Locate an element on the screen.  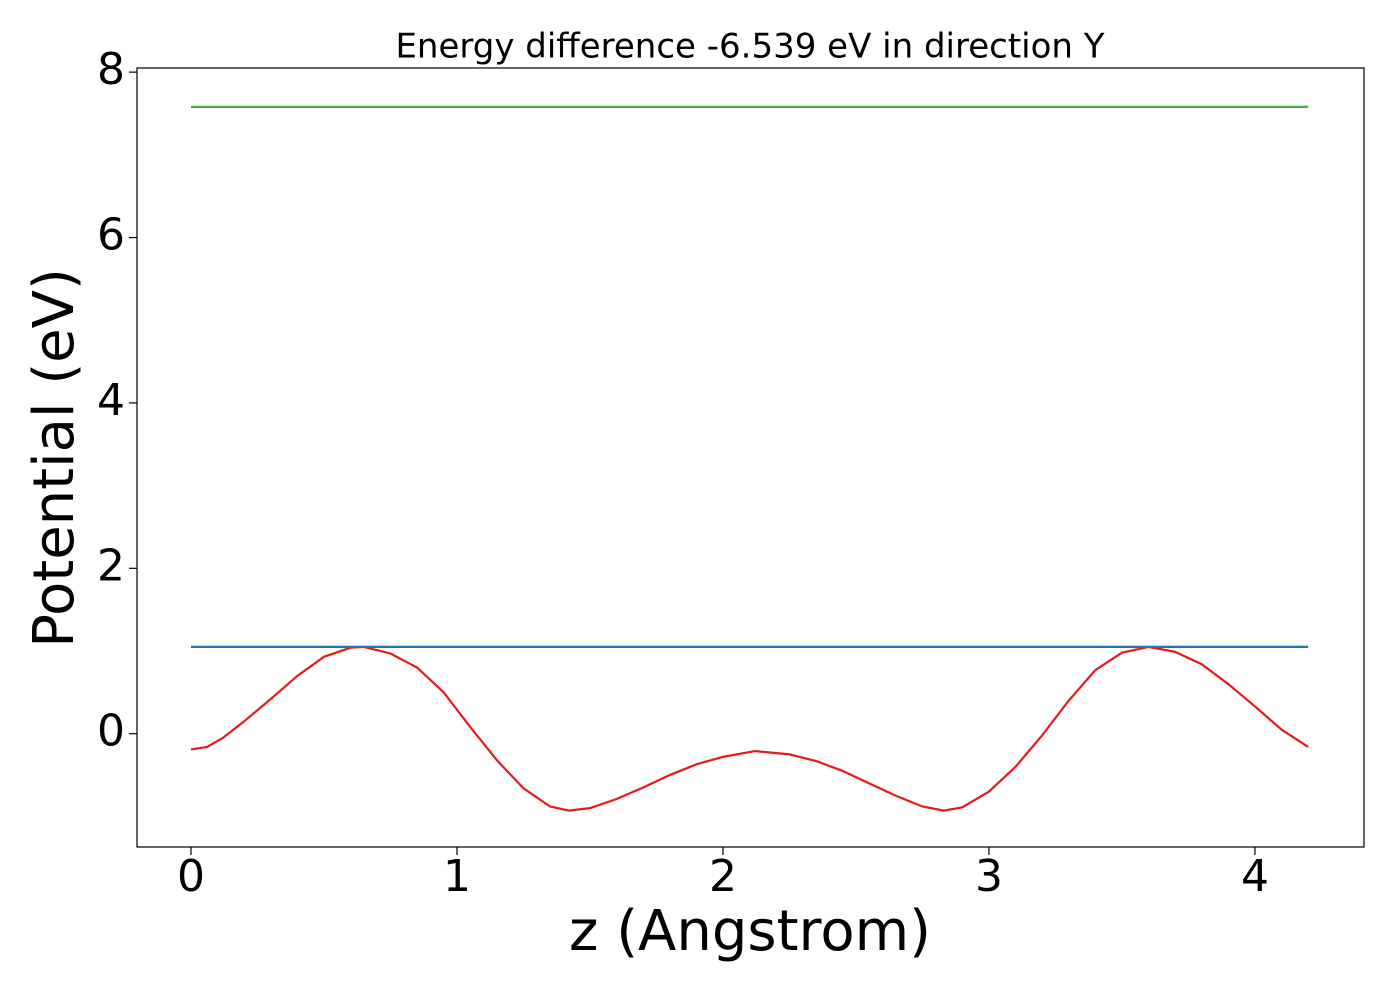
x-tick-label: 1 is located at coordinates (457, 876).